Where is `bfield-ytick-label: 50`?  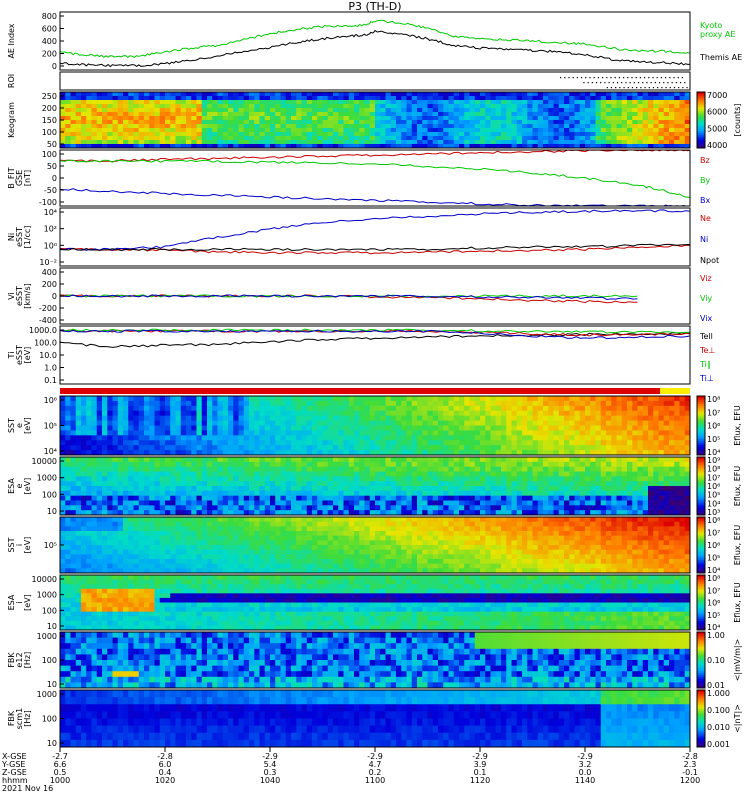 bfield-ytick-label: 50 is located at coordinates (52, 166).